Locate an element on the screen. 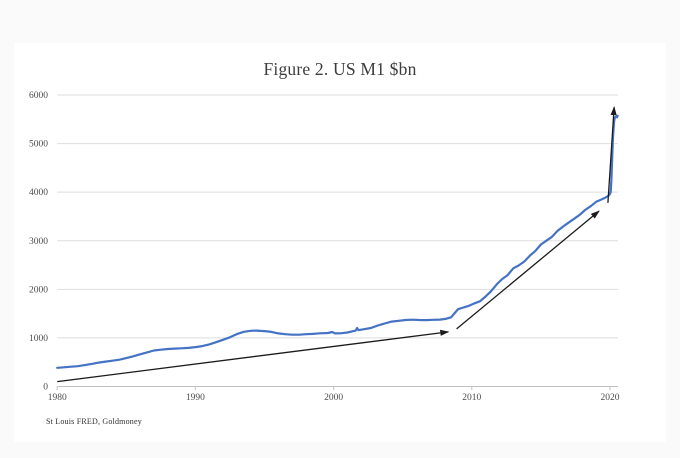  y-tick-label-0: 0 is located at coordinates (45, 388).